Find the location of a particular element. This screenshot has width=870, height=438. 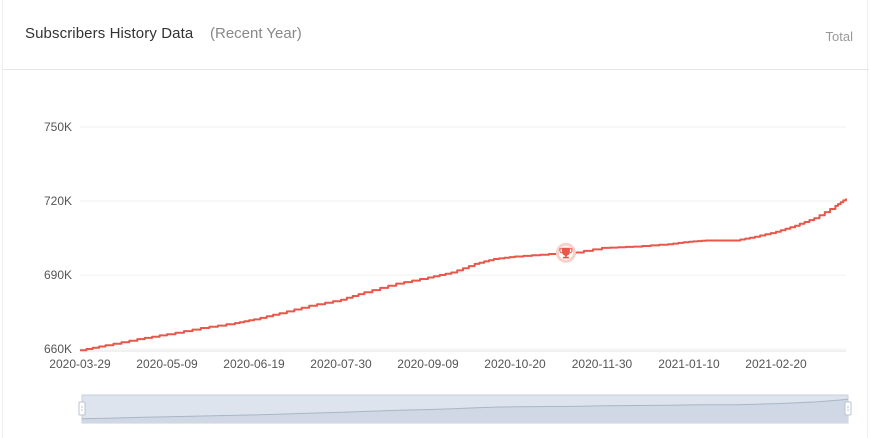

trophy-stem is located at coordinates (565, 255).